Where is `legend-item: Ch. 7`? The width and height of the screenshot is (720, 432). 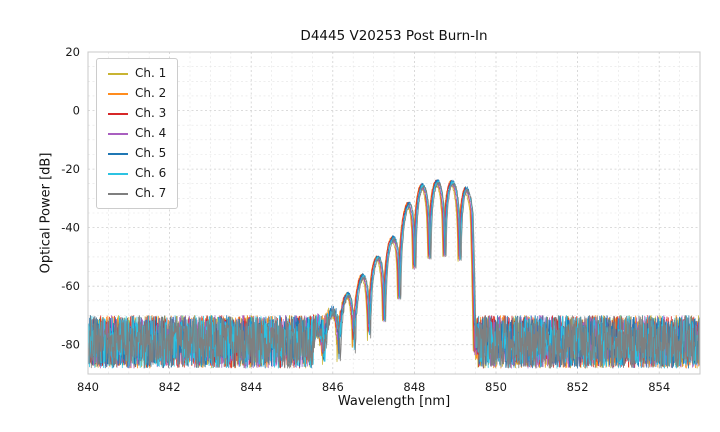 legend-item: Ch. 7 is located at coordinates (137, 193).